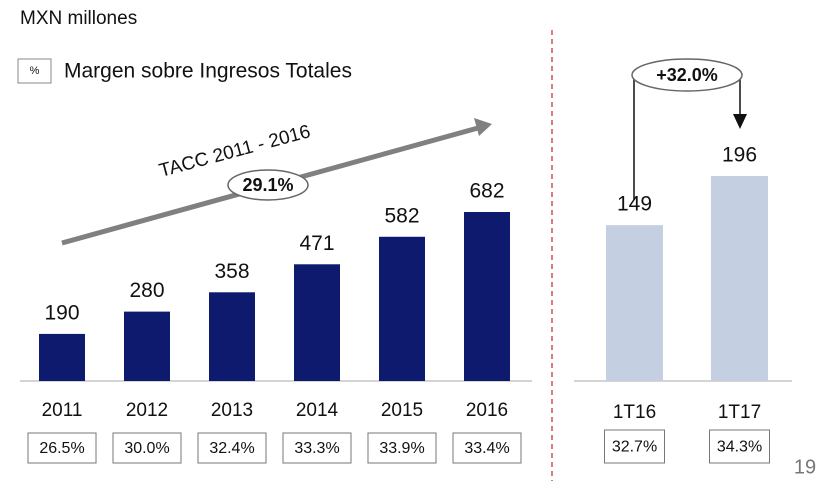 Image resolution: width=840 pixels, height=481 pixels. Describe the element at coordinates (317, 410) in the screenshot. I see `category-label: 2014` at that location.